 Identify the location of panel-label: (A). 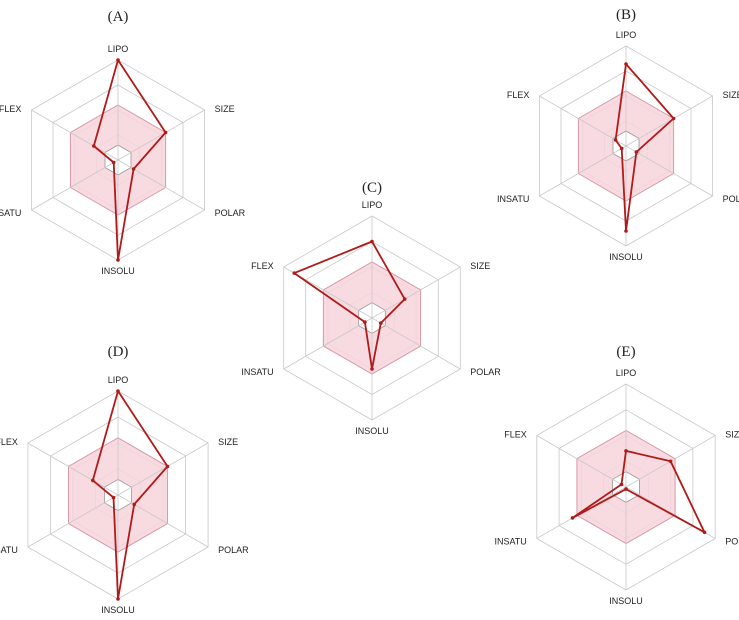
(118, 17).